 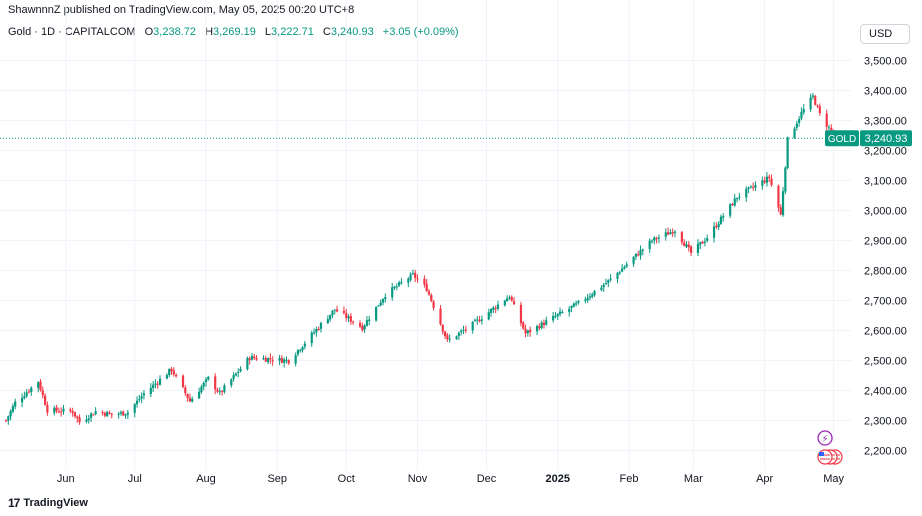 I want to click on change-value: +3.05 (+0.09%), so click(x=420, y=32).